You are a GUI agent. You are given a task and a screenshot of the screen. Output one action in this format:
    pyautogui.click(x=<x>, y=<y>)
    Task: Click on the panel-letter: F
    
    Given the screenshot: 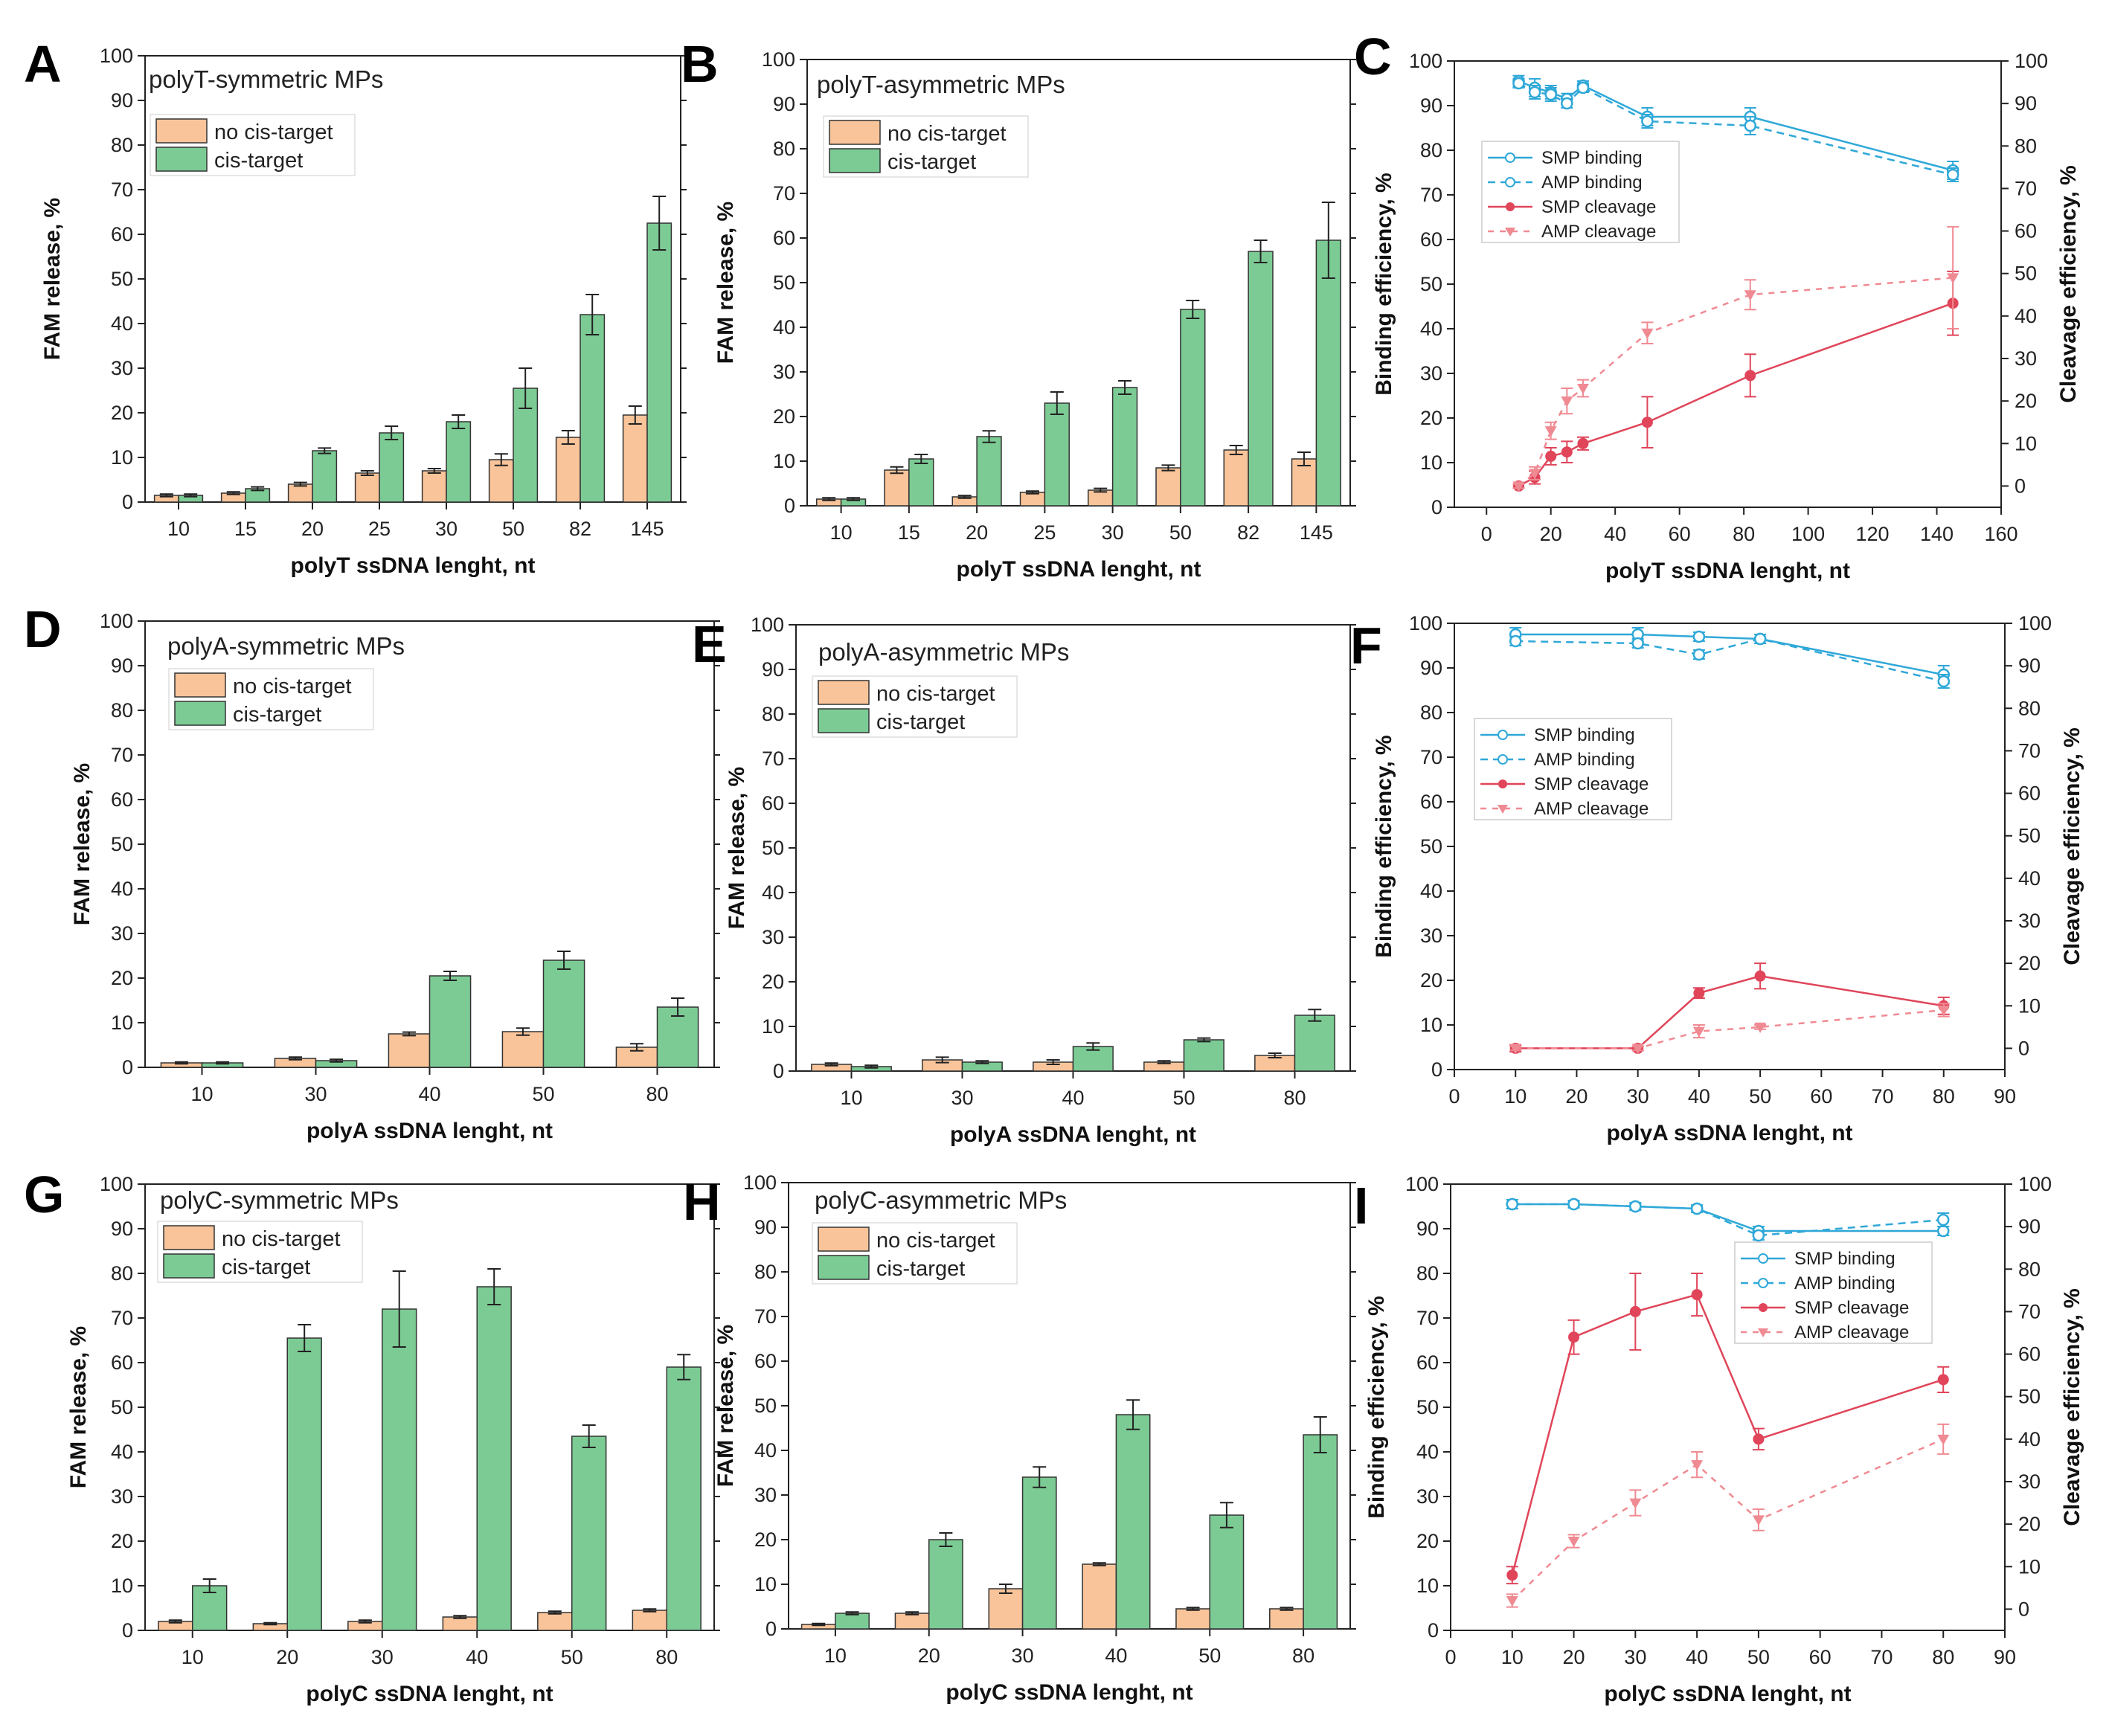 What is the action you would take?
    pyautogui.click(x=1366, y=646)
    